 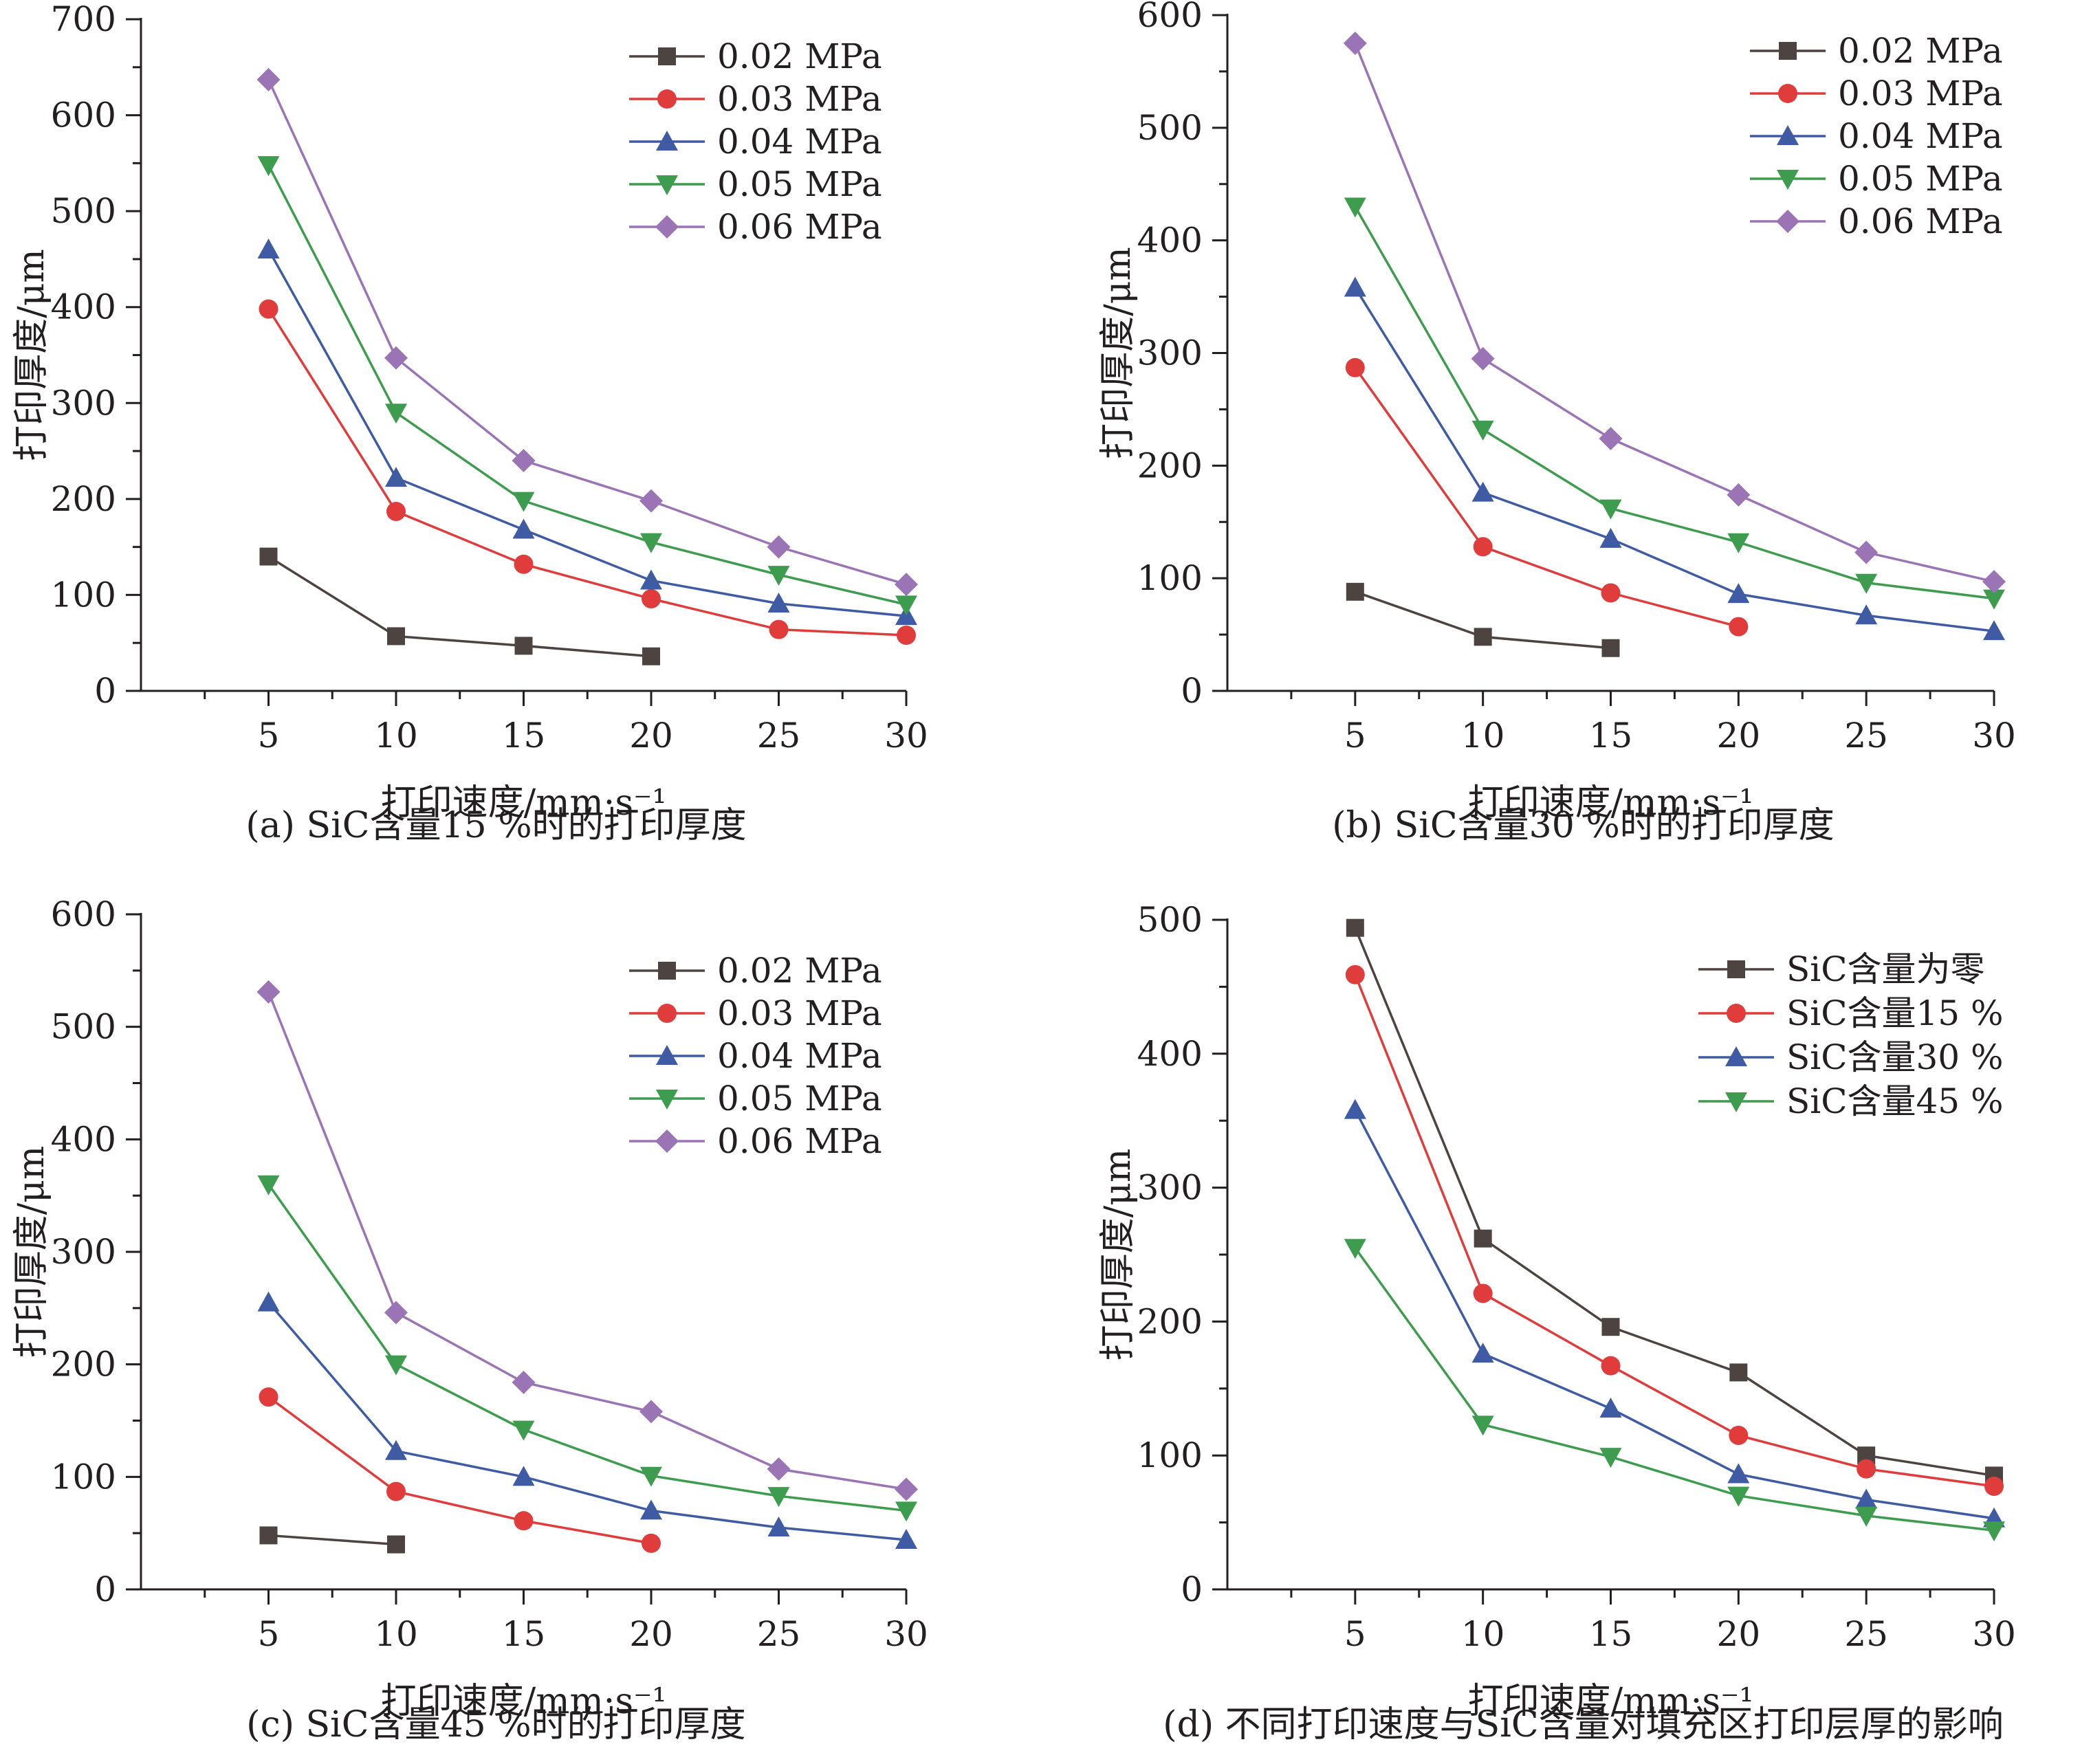 I want to click on legend-entry: SiC含量为零, so click(x=1841, y=969).